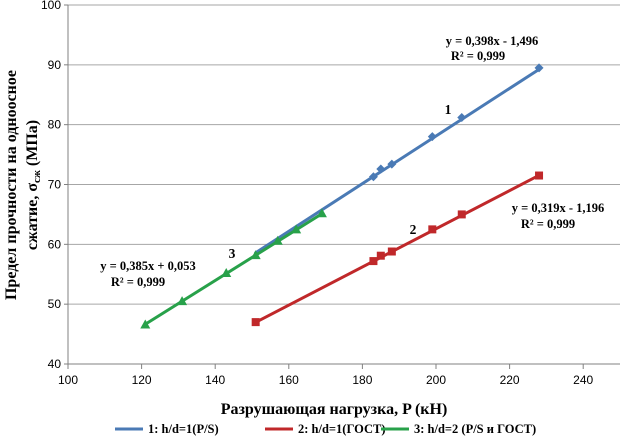 This screenshot has height=436, width=630. What do you see at coordinates (55, 125) in the screenshot?
I see `y-tick-label: 80` at bounding box center [55, 125].